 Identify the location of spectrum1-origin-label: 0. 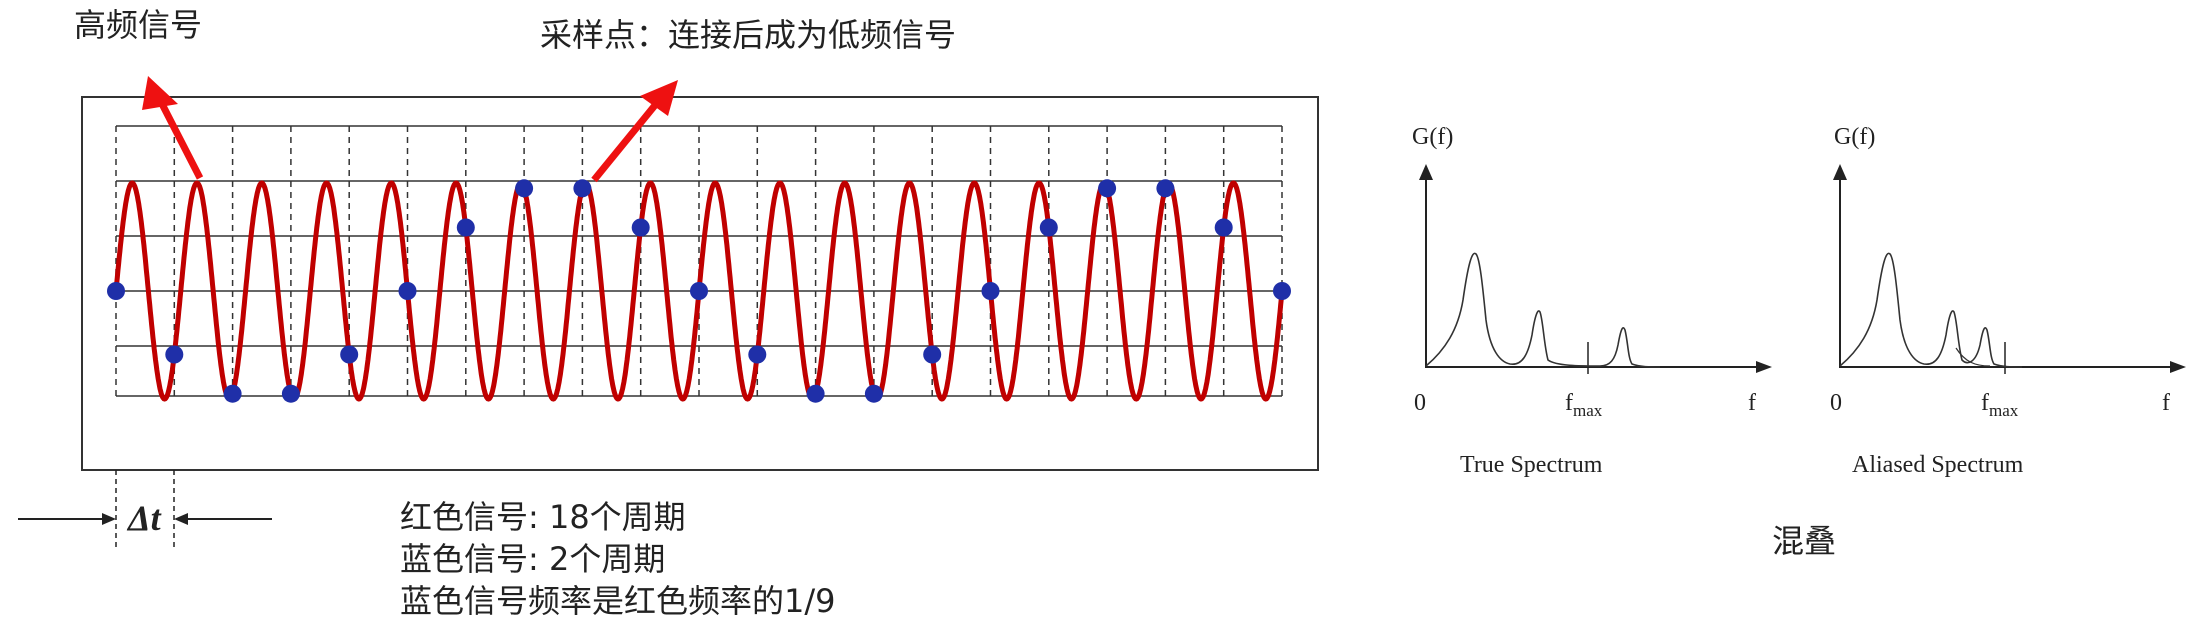
(1420, 403).